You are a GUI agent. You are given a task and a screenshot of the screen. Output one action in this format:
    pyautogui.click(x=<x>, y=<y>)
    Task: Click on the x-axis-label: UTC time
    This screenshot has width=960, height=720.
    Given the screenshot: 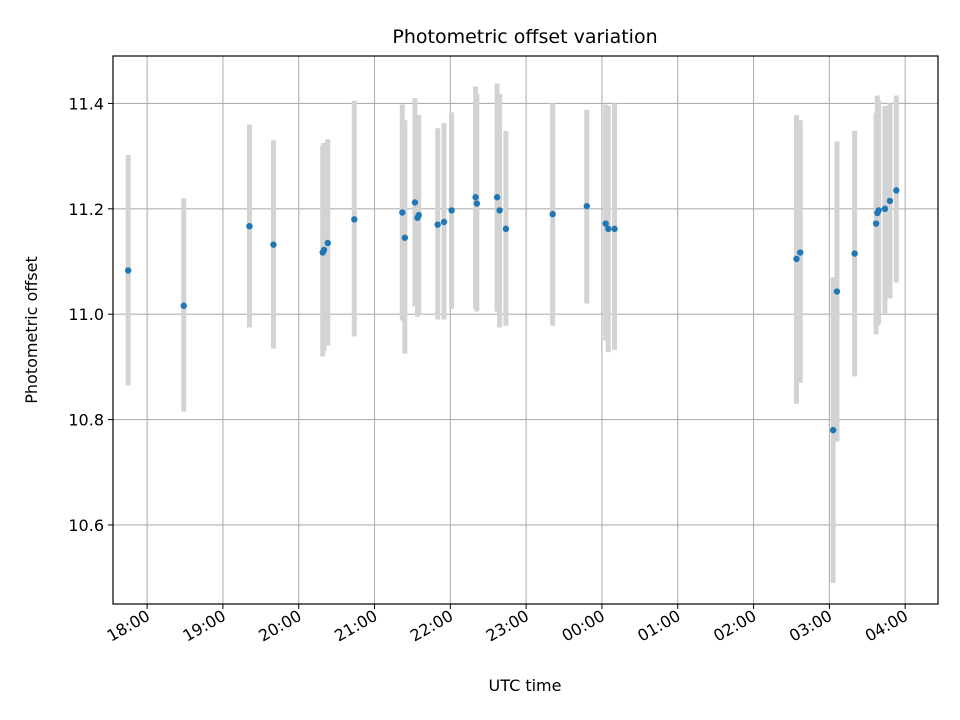 What is the action you would take?
    pyautogui.click(x=525, y=685)
    